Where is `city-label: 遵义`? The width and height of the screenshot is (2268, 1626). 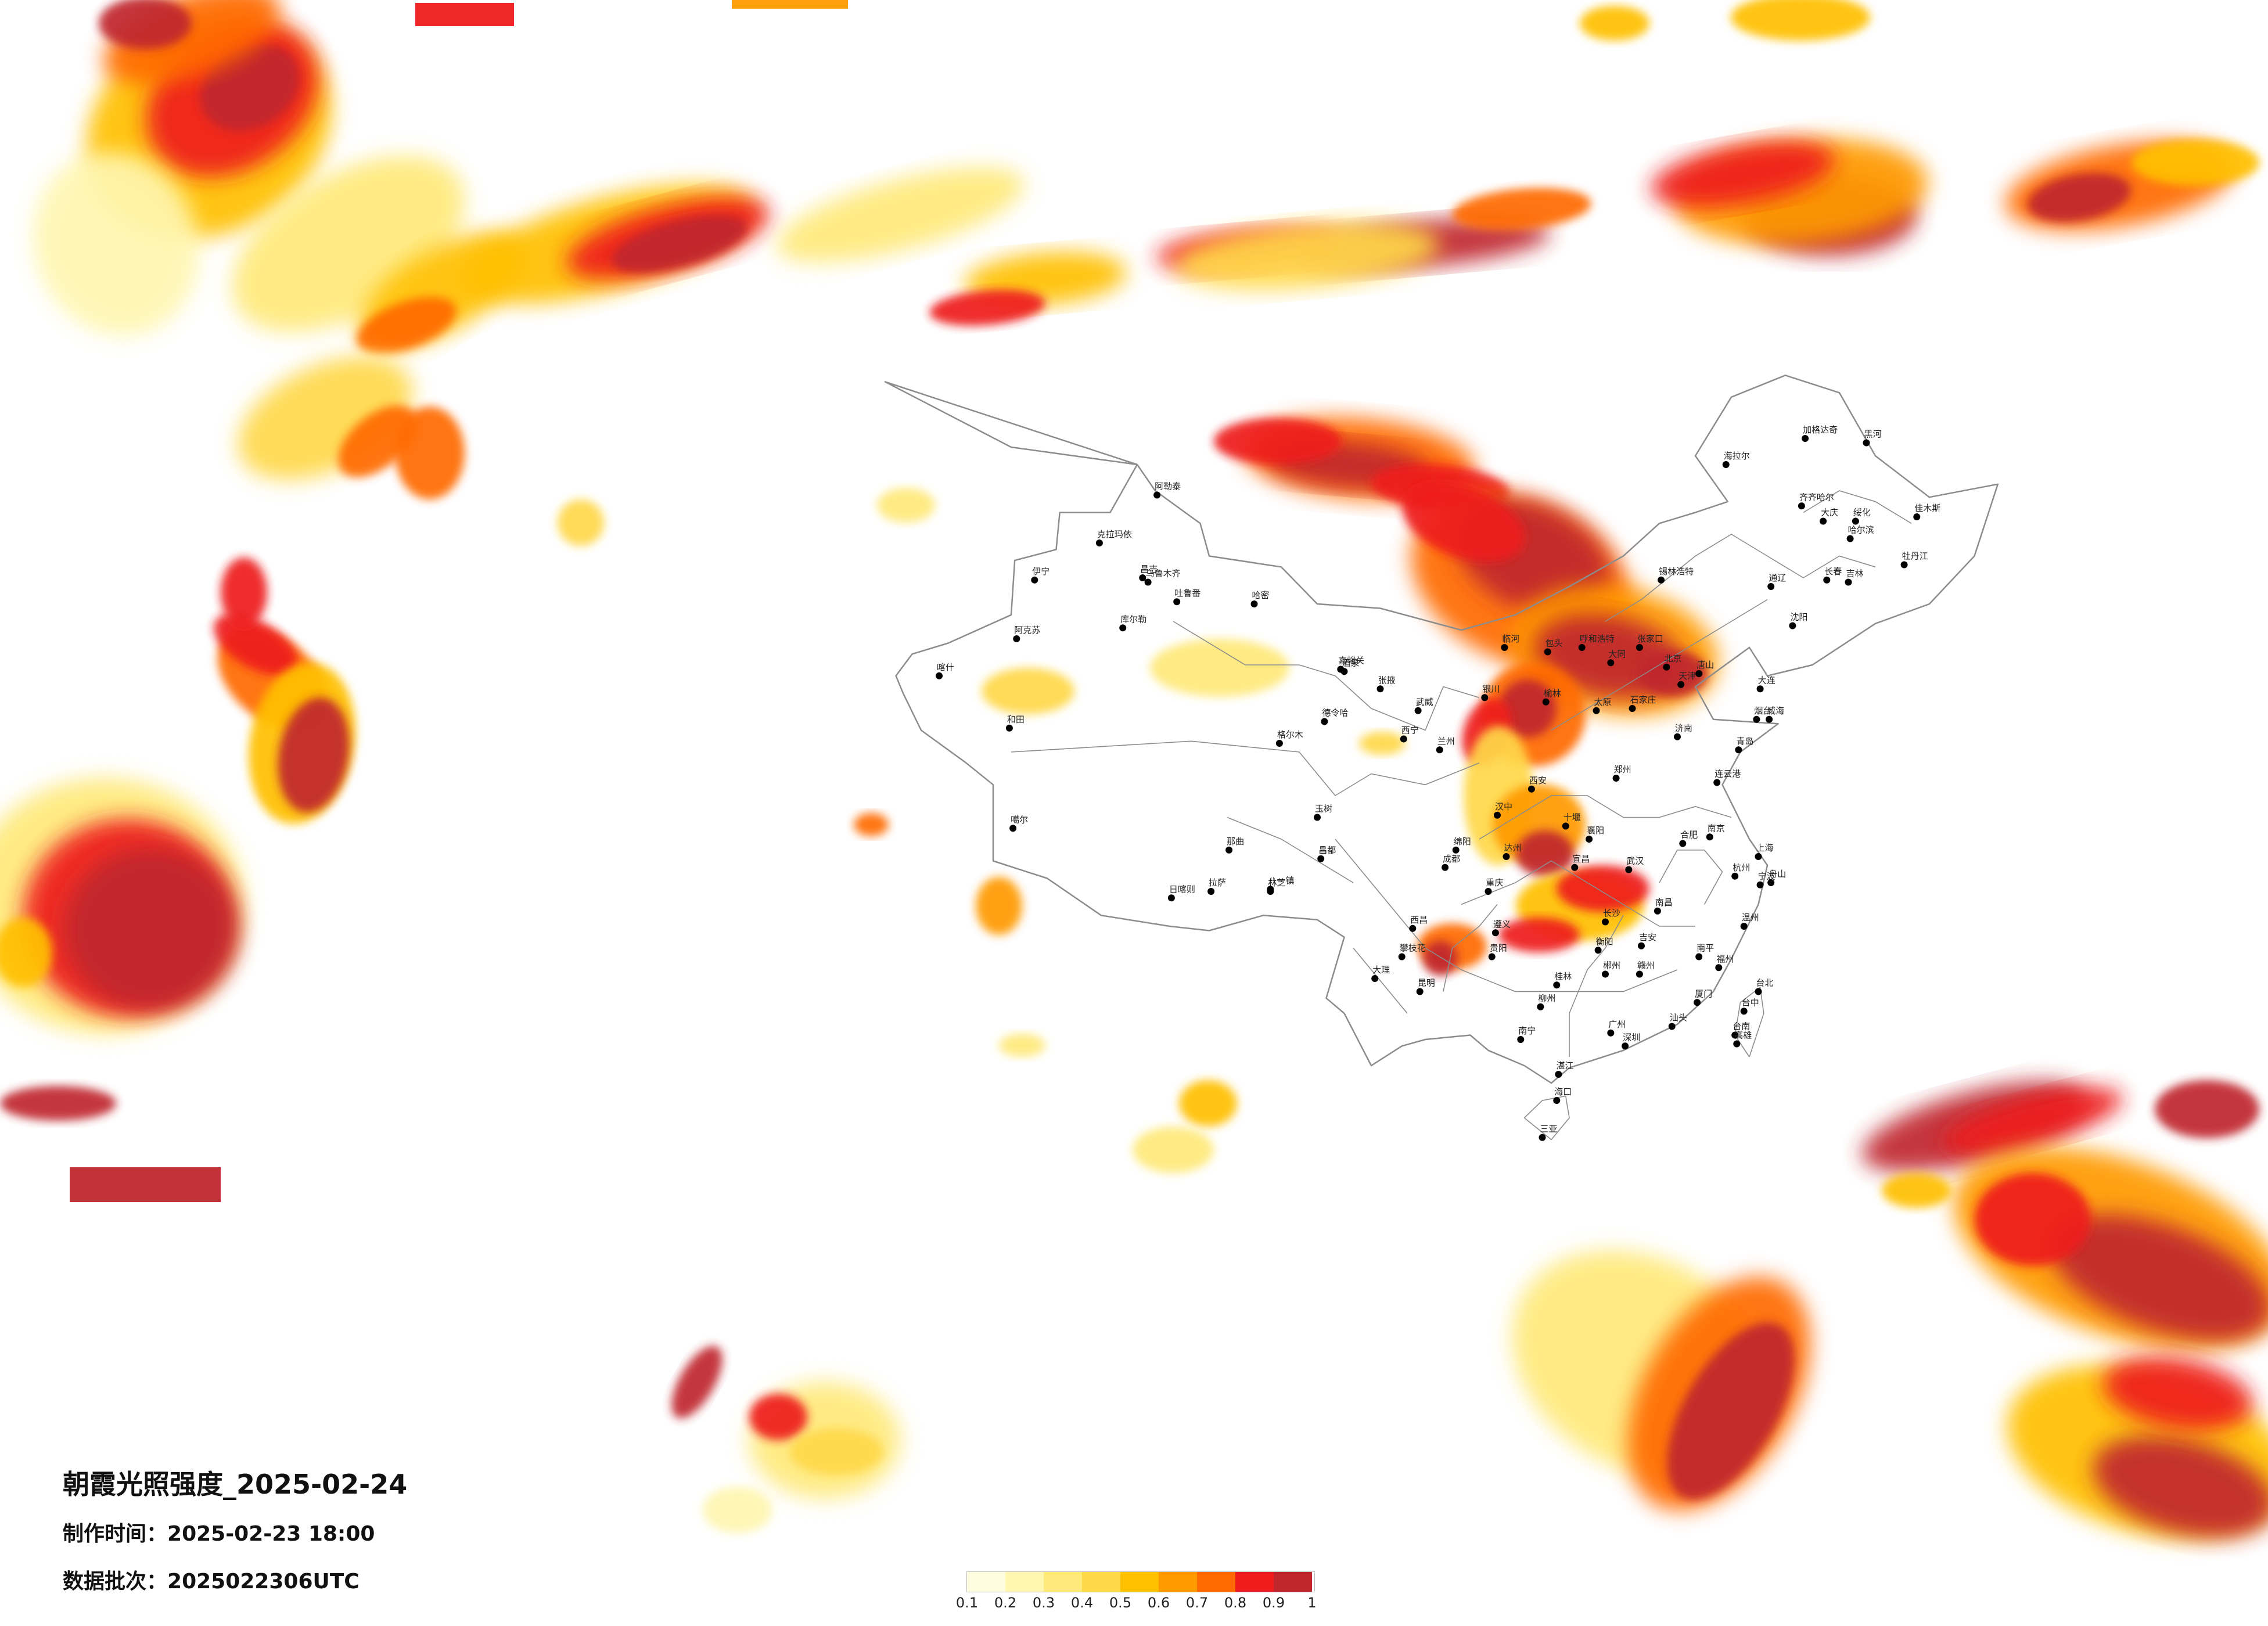
city-label: 遵义 is located at coordinates (1502, 924).